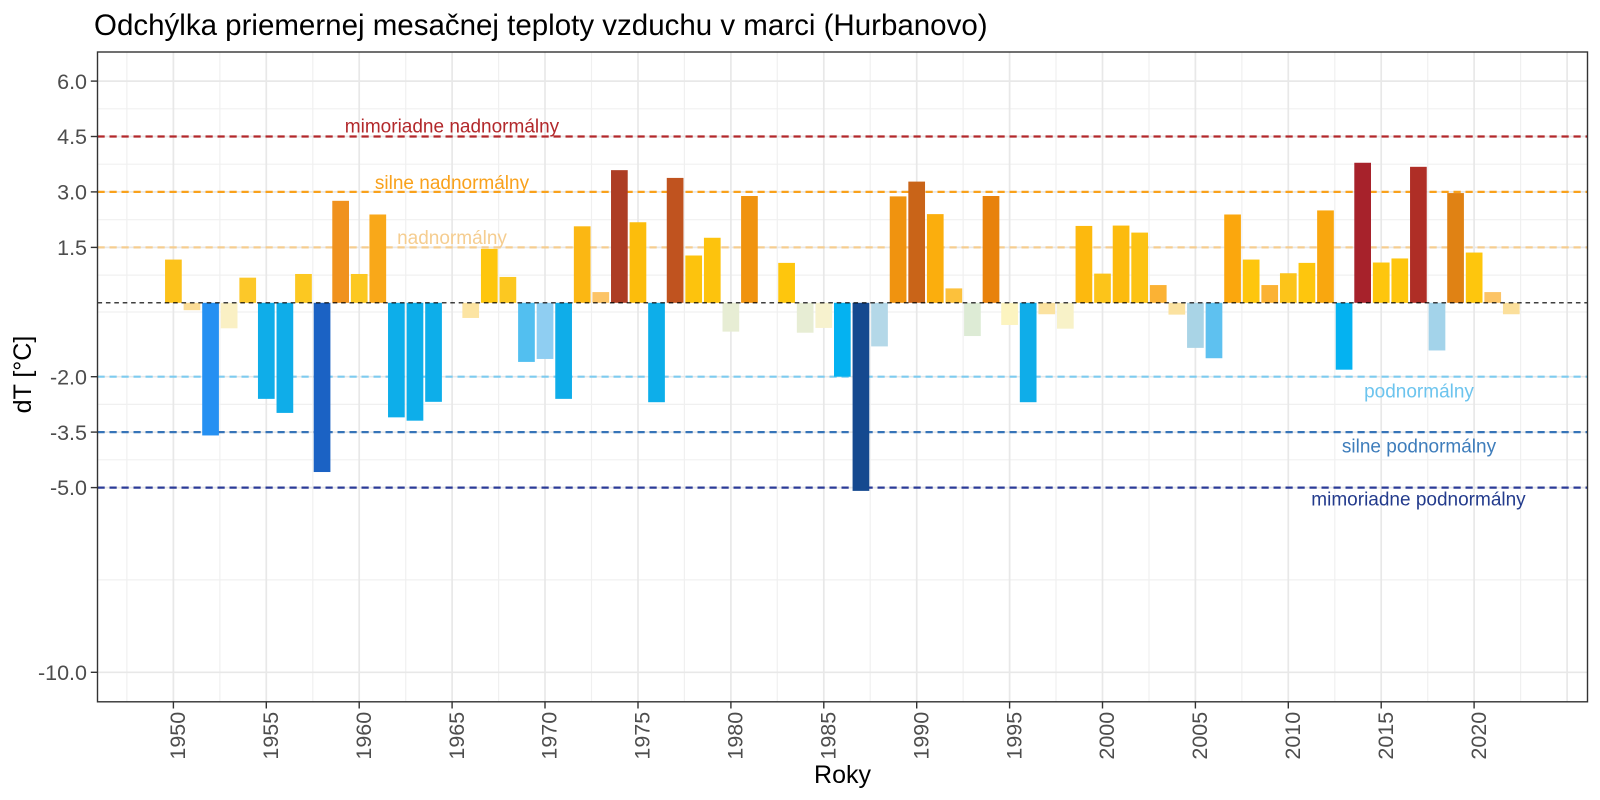 The height and width of the screenshot is (800, 1600). I want to click on svg-text: -5.0, so click(68, 488).